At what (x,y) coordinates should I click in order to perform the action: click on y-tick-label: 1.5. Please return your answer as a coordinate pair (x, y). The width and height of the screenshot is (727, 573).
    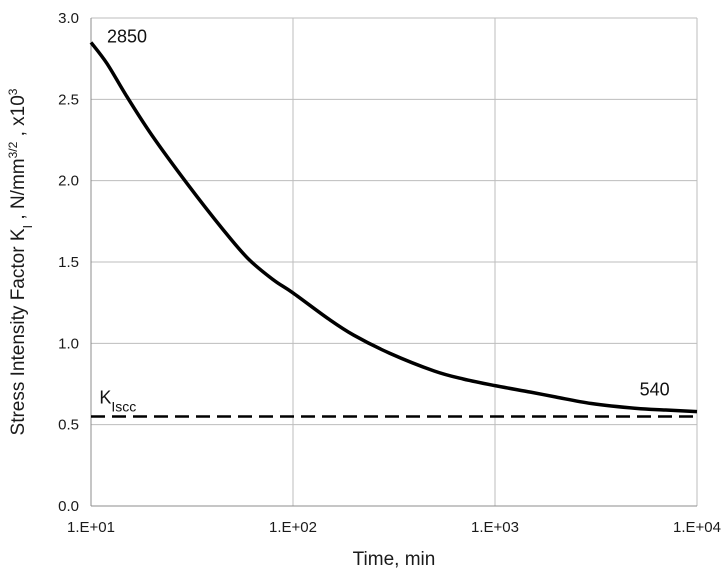
    Looking at the image, I should click on (68, 262).